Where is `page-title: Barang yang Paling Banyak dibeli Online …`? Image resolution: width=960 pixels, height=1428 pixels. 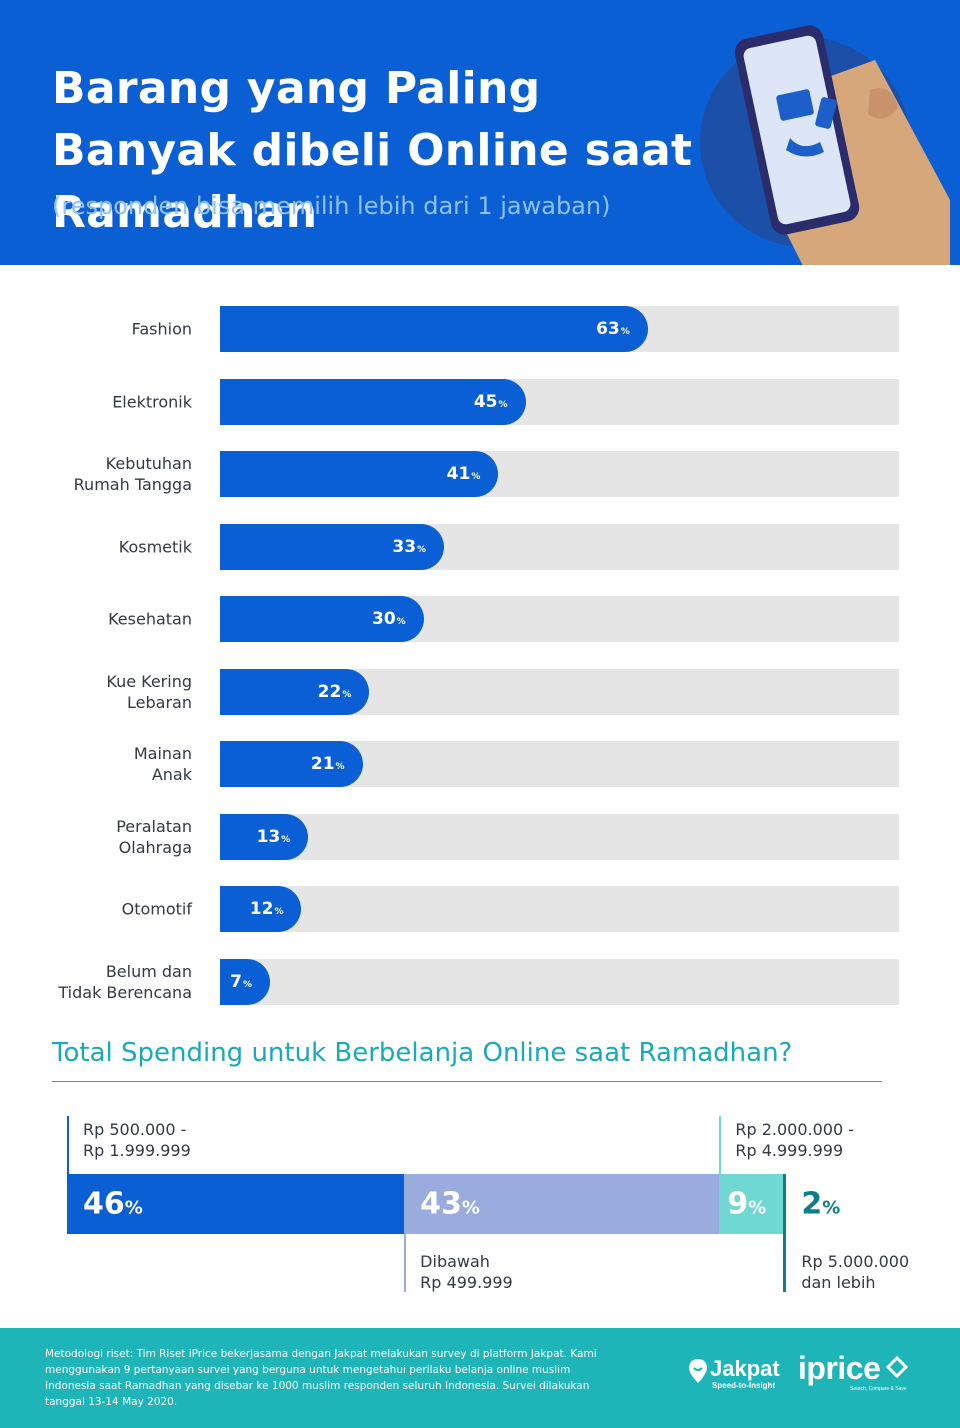
page-title: Barang yang Paling Banyak dibeli Online … is located at coordinates (372, 150).